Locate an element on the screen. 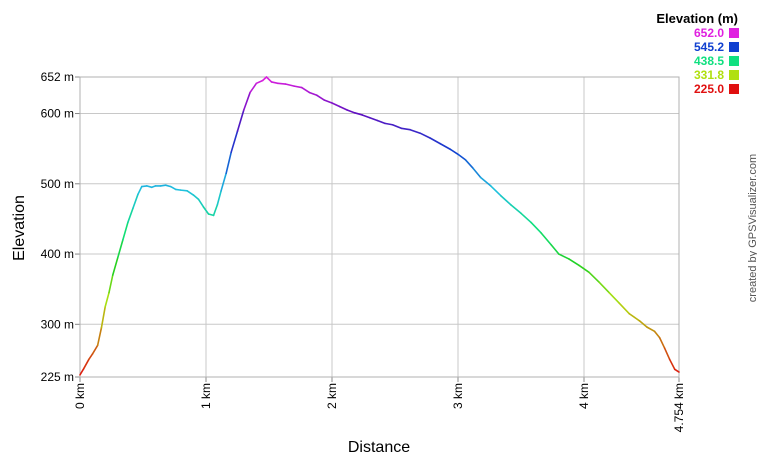 The height and width of the screenshot is (455, 757). x-tick-label: 3 km is located at coordinates (458, 396).